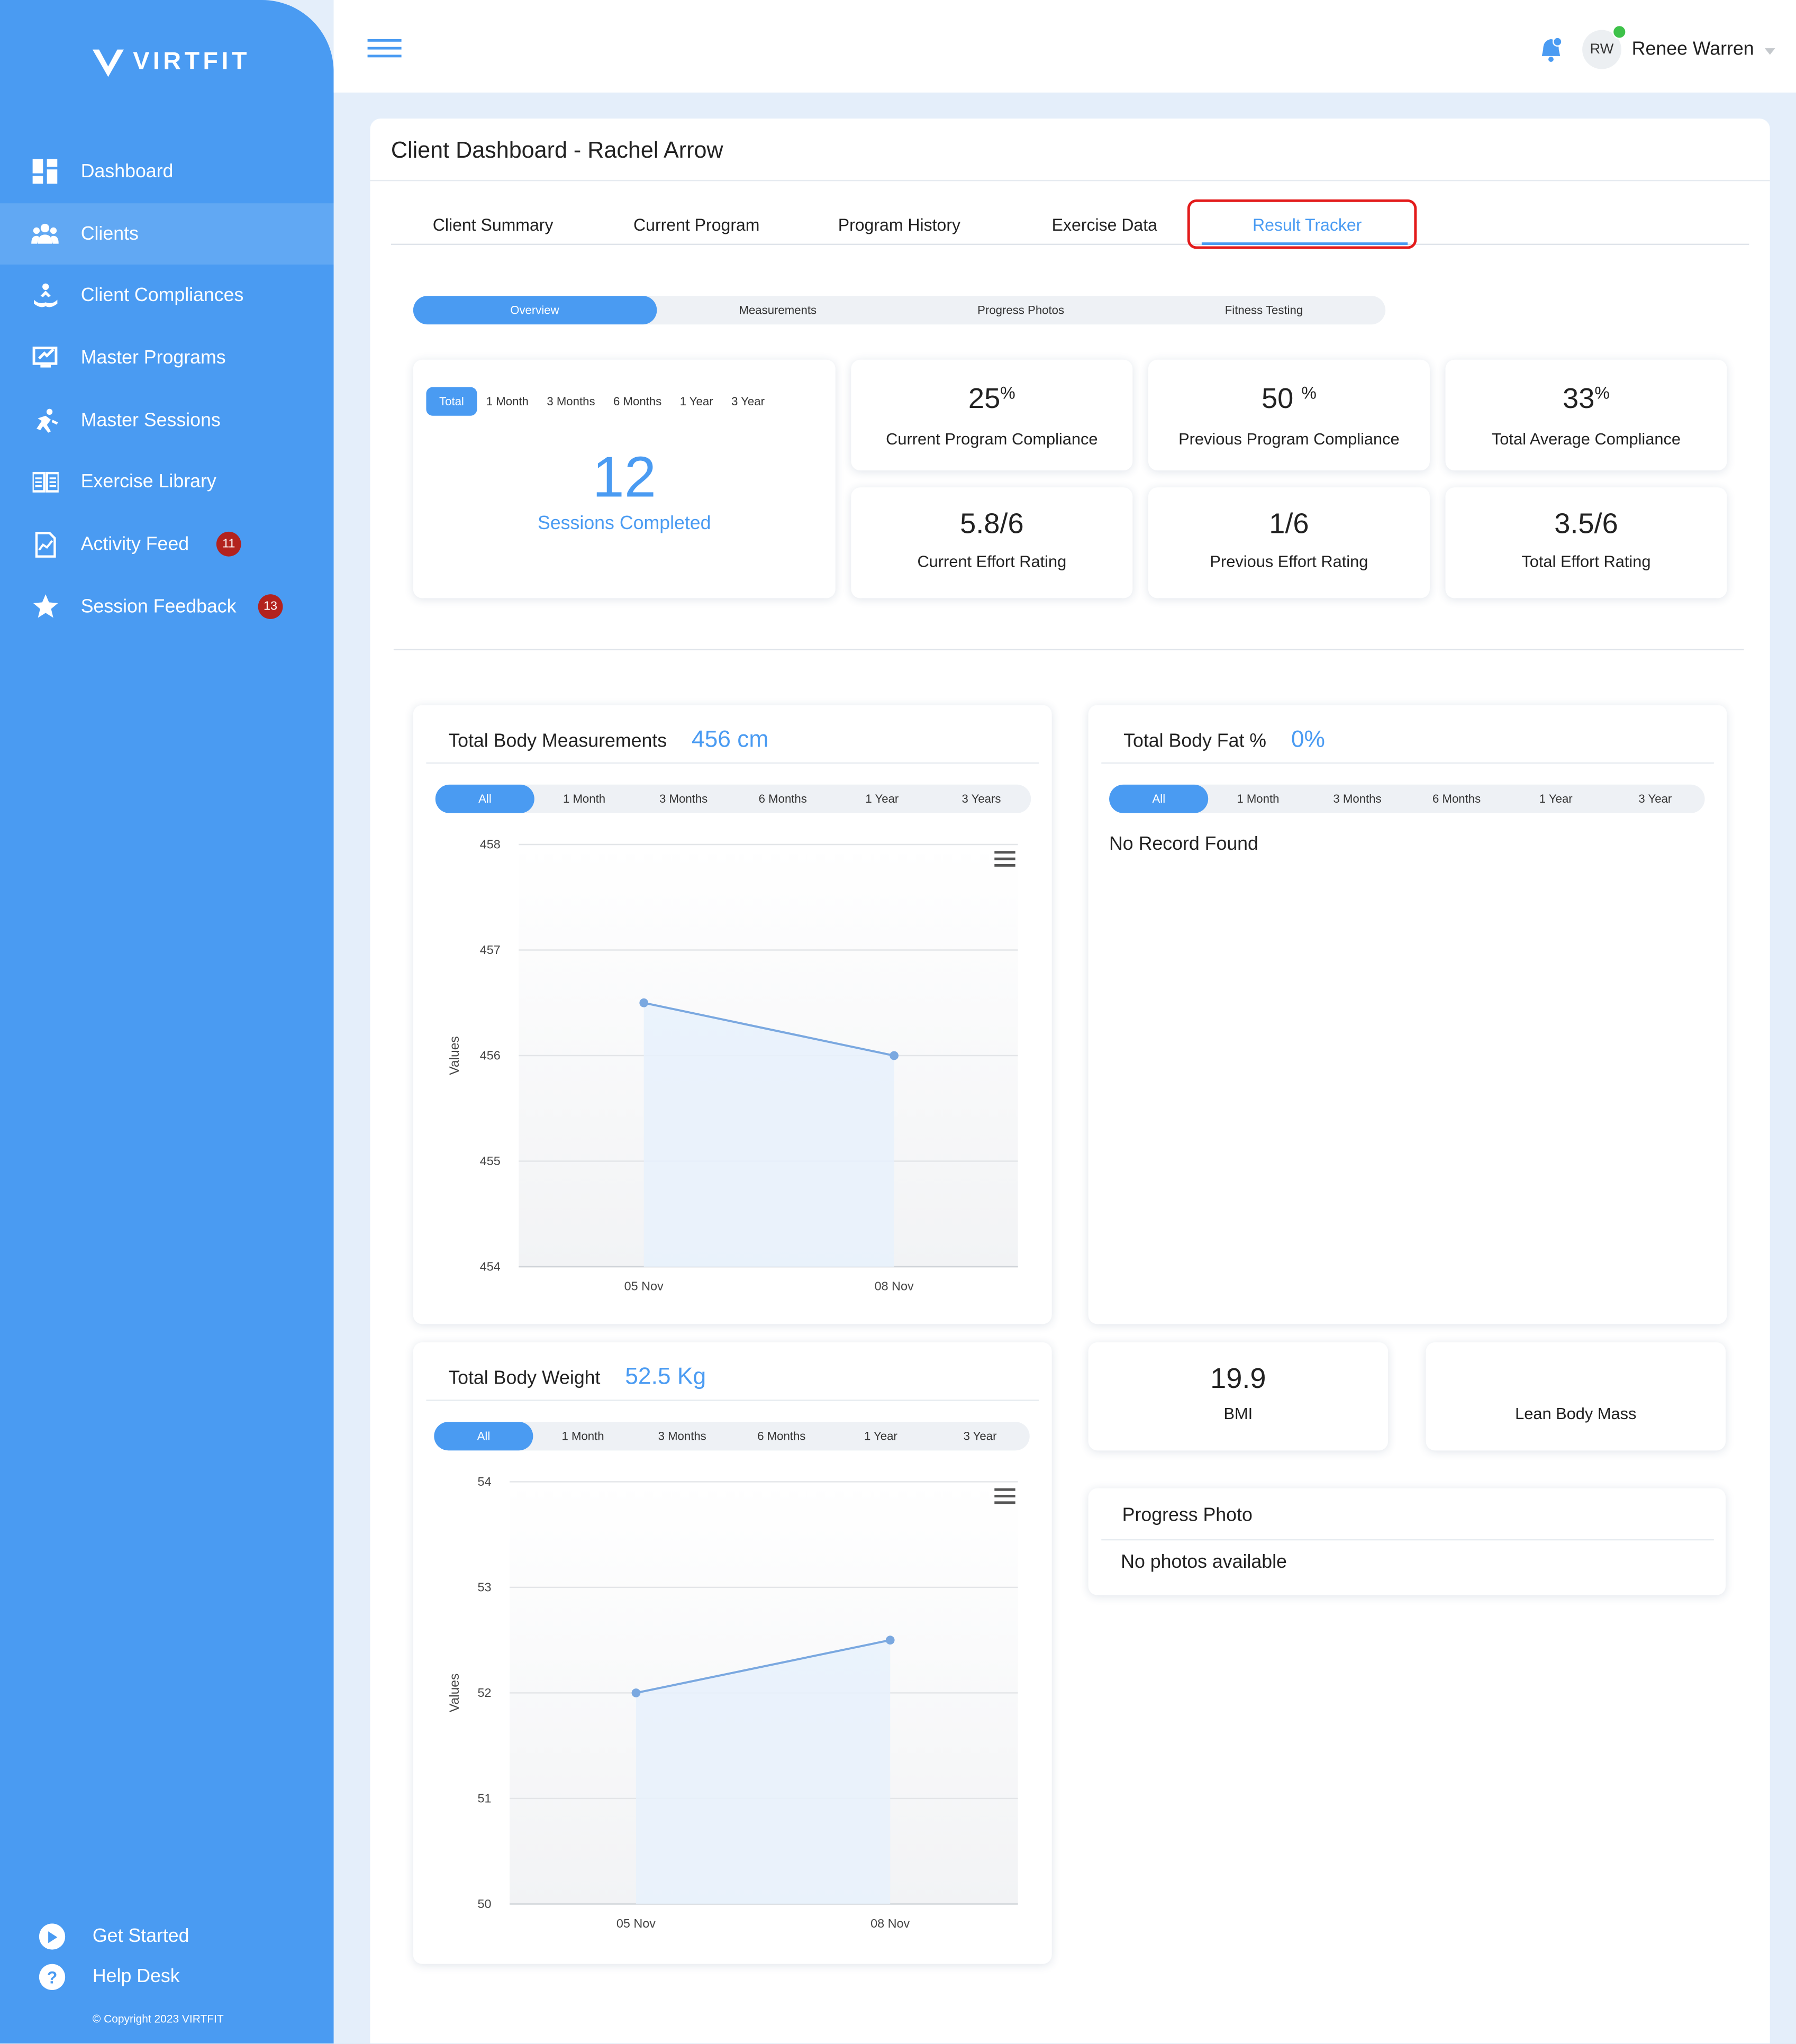 This screenshot has height=2044, width=1796. Describe the element at coordinates (557, 150) in the screenshot. I see `page-title: Client Dashboard - Rachel Arrow` at that location.